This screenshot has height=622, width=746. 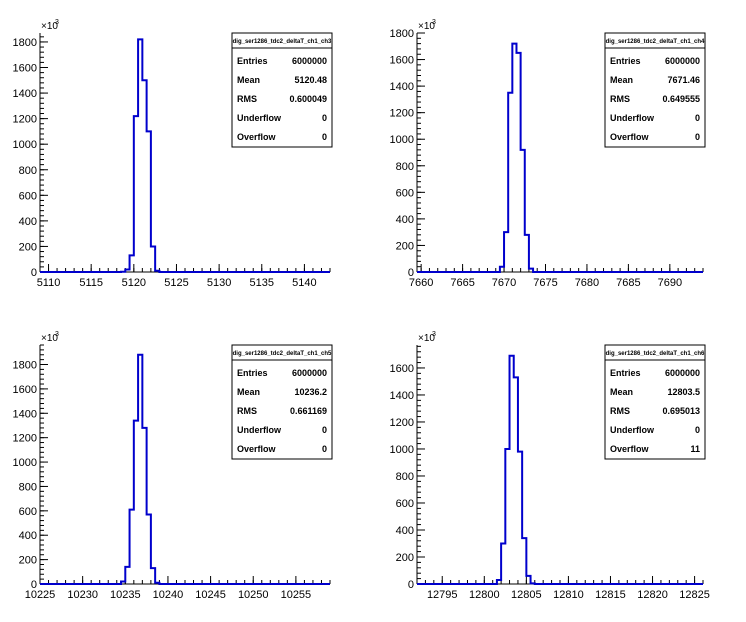 What do you see at coordinates (253, 595) in the screenshot?
I see `x-tick-label: 10250` at bounding box center [253, 595].